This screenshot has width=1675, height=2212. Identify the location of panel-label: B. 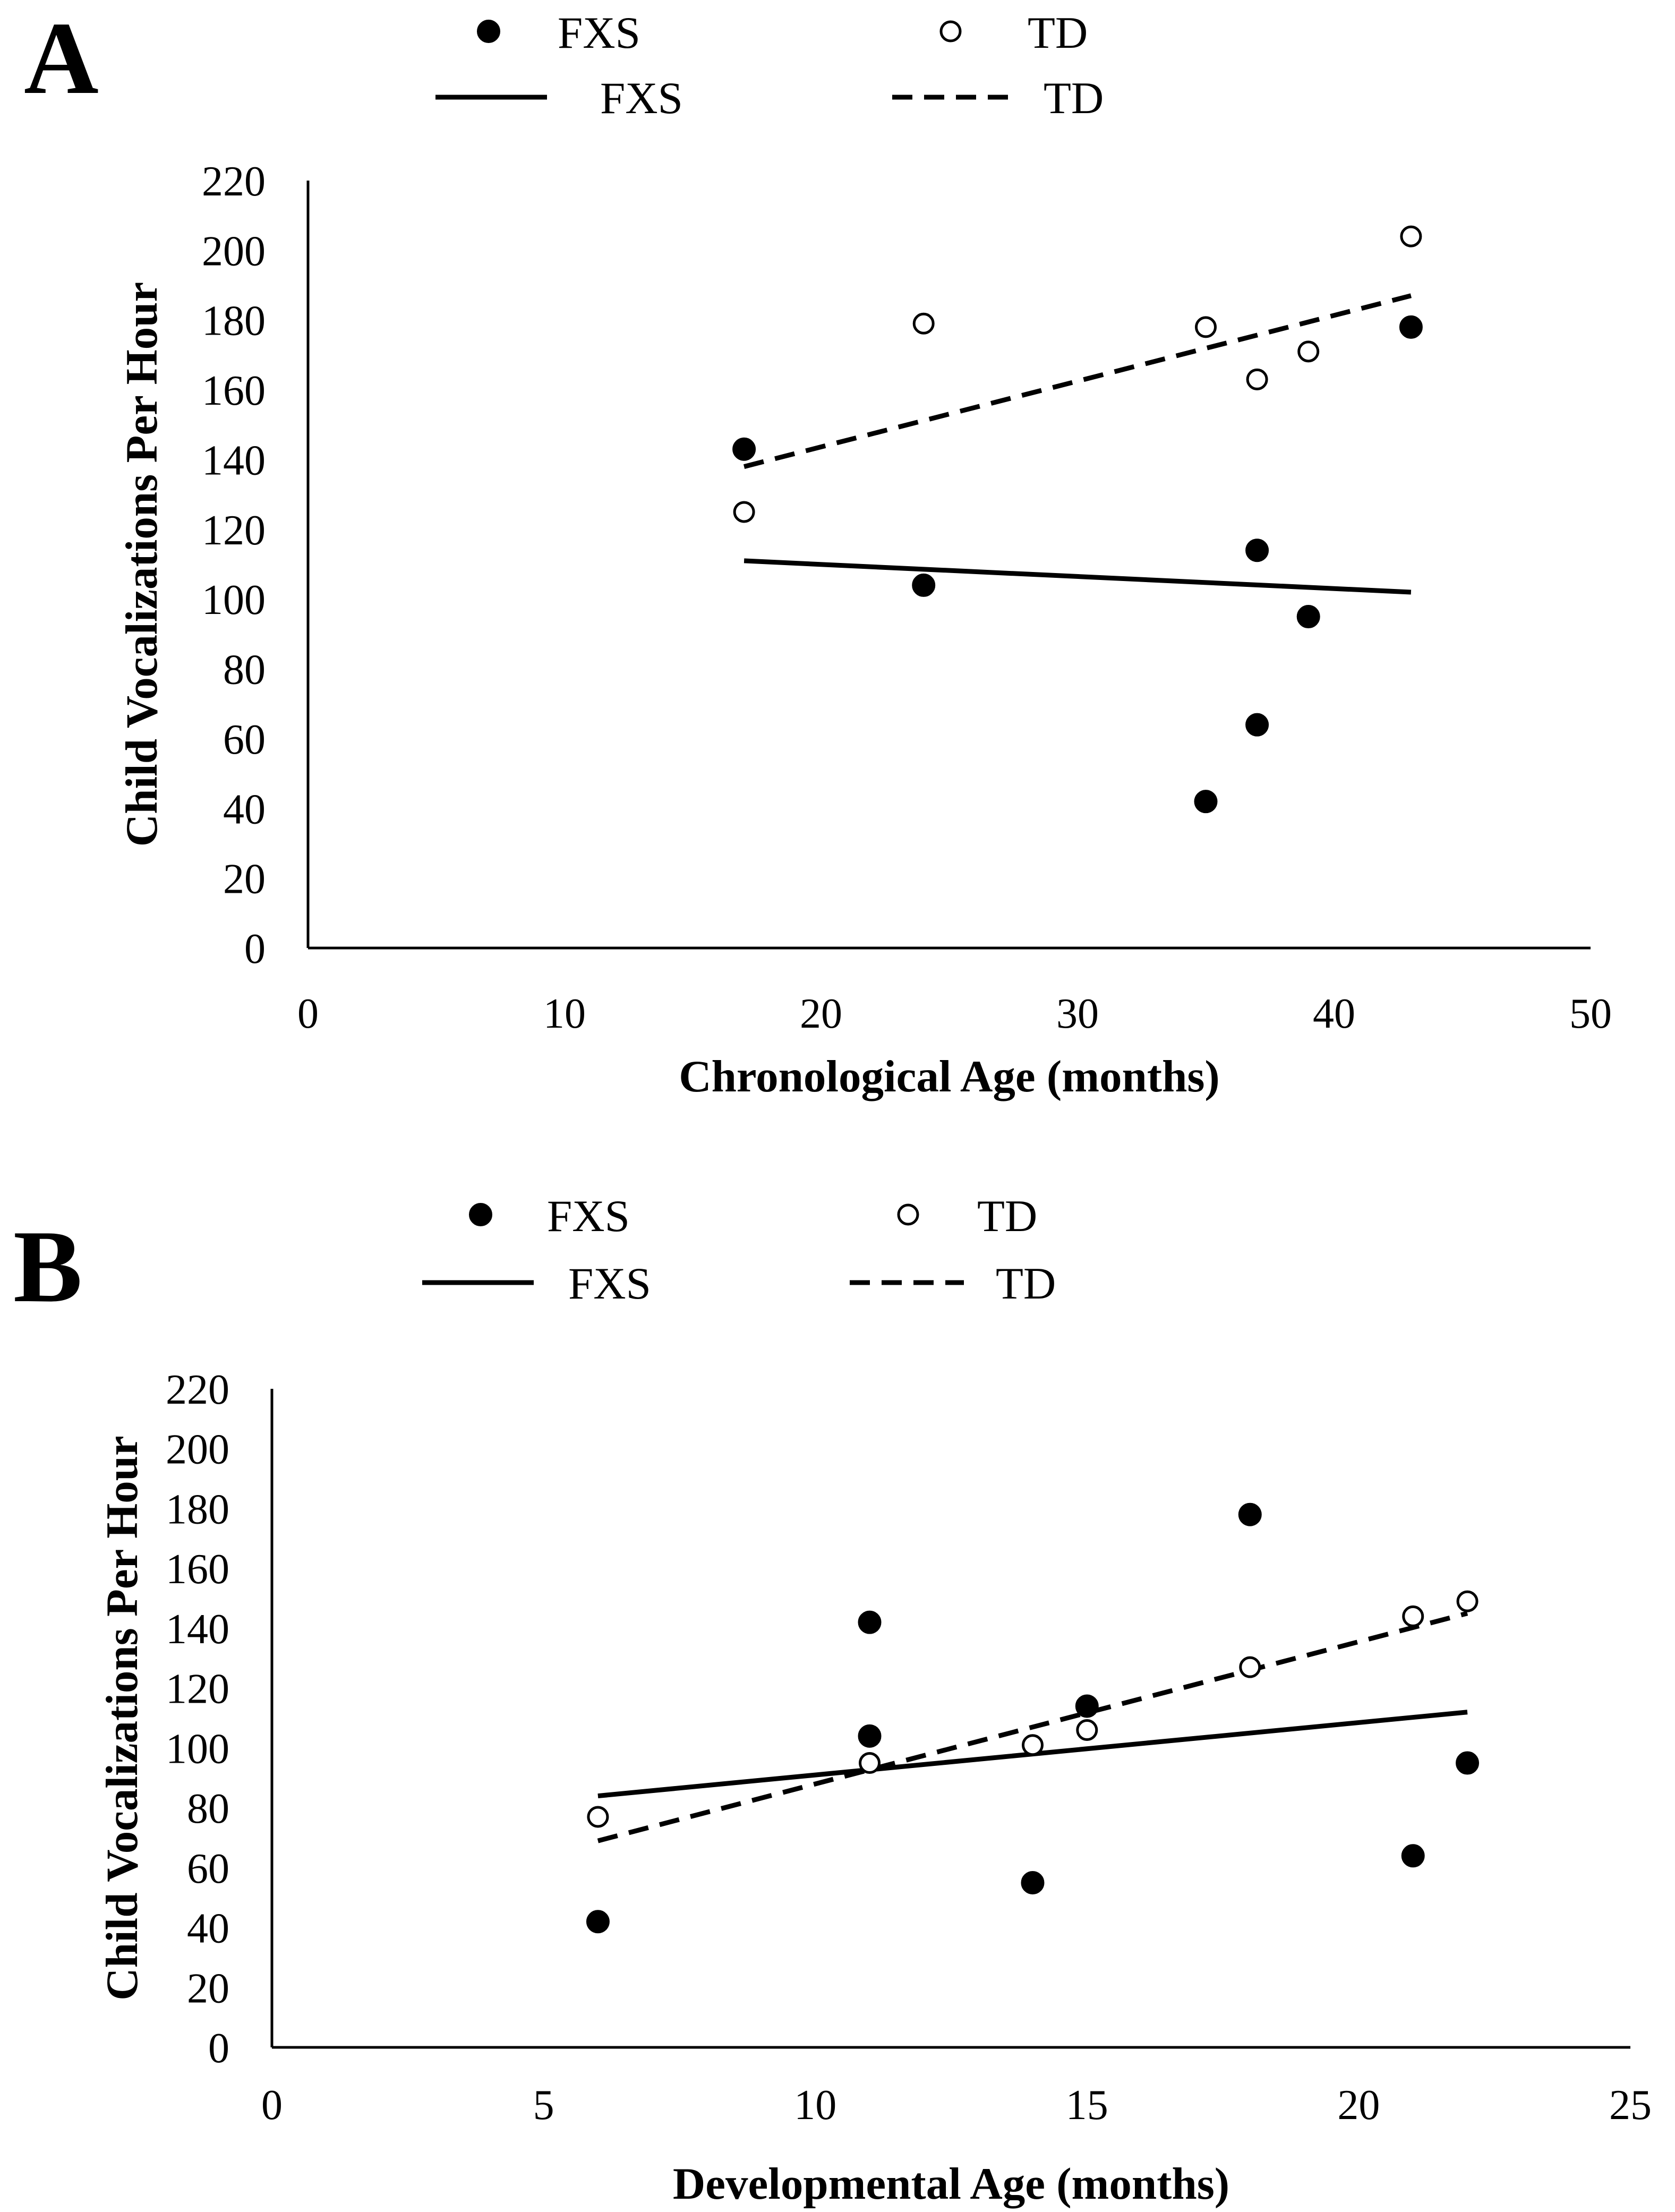
(47, 1266).